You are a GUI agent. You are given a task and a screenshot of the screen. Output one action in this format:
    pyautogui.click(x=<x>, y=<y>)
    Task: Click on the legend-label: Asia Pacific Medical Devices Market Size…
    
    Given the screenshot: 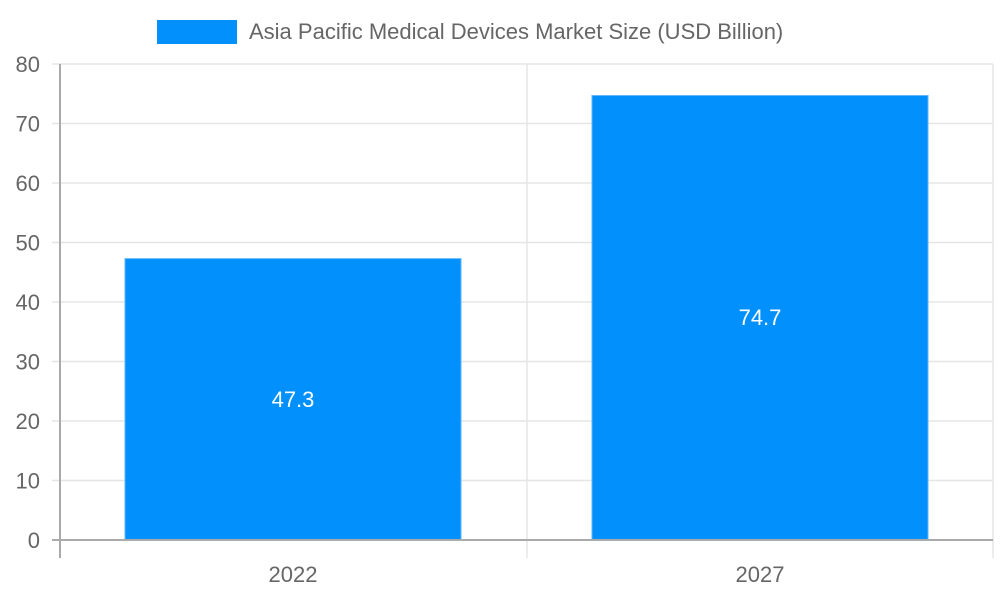 What is the action you would take?
    pyautogui.click(x=516, y=31)
    